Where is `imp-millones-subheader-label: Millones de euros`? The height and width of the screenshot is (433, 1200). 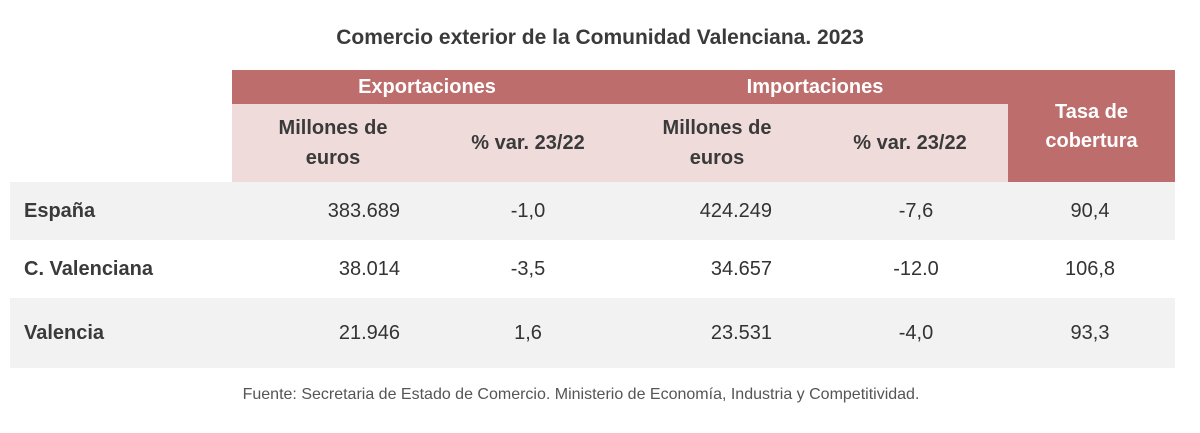
imp-millones-subheader-label: Millones de euros is located at coordinates (717, 143).